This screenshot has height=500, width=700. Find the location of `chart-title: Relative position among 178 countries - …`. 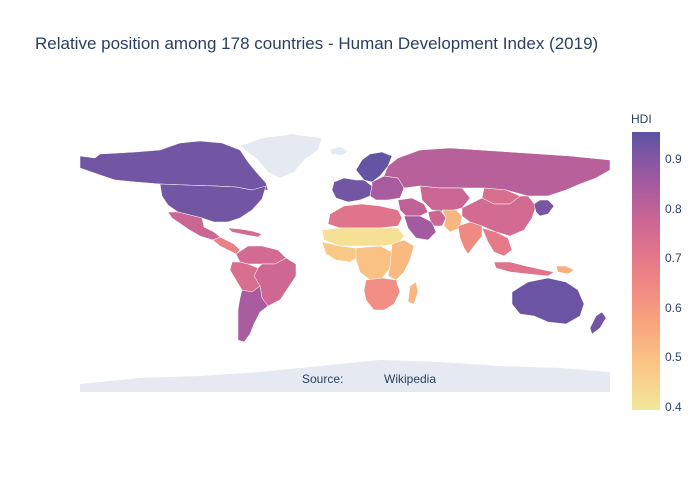

chart-title: Relative position among 178 countries - … is located at coordinates (317, 43).